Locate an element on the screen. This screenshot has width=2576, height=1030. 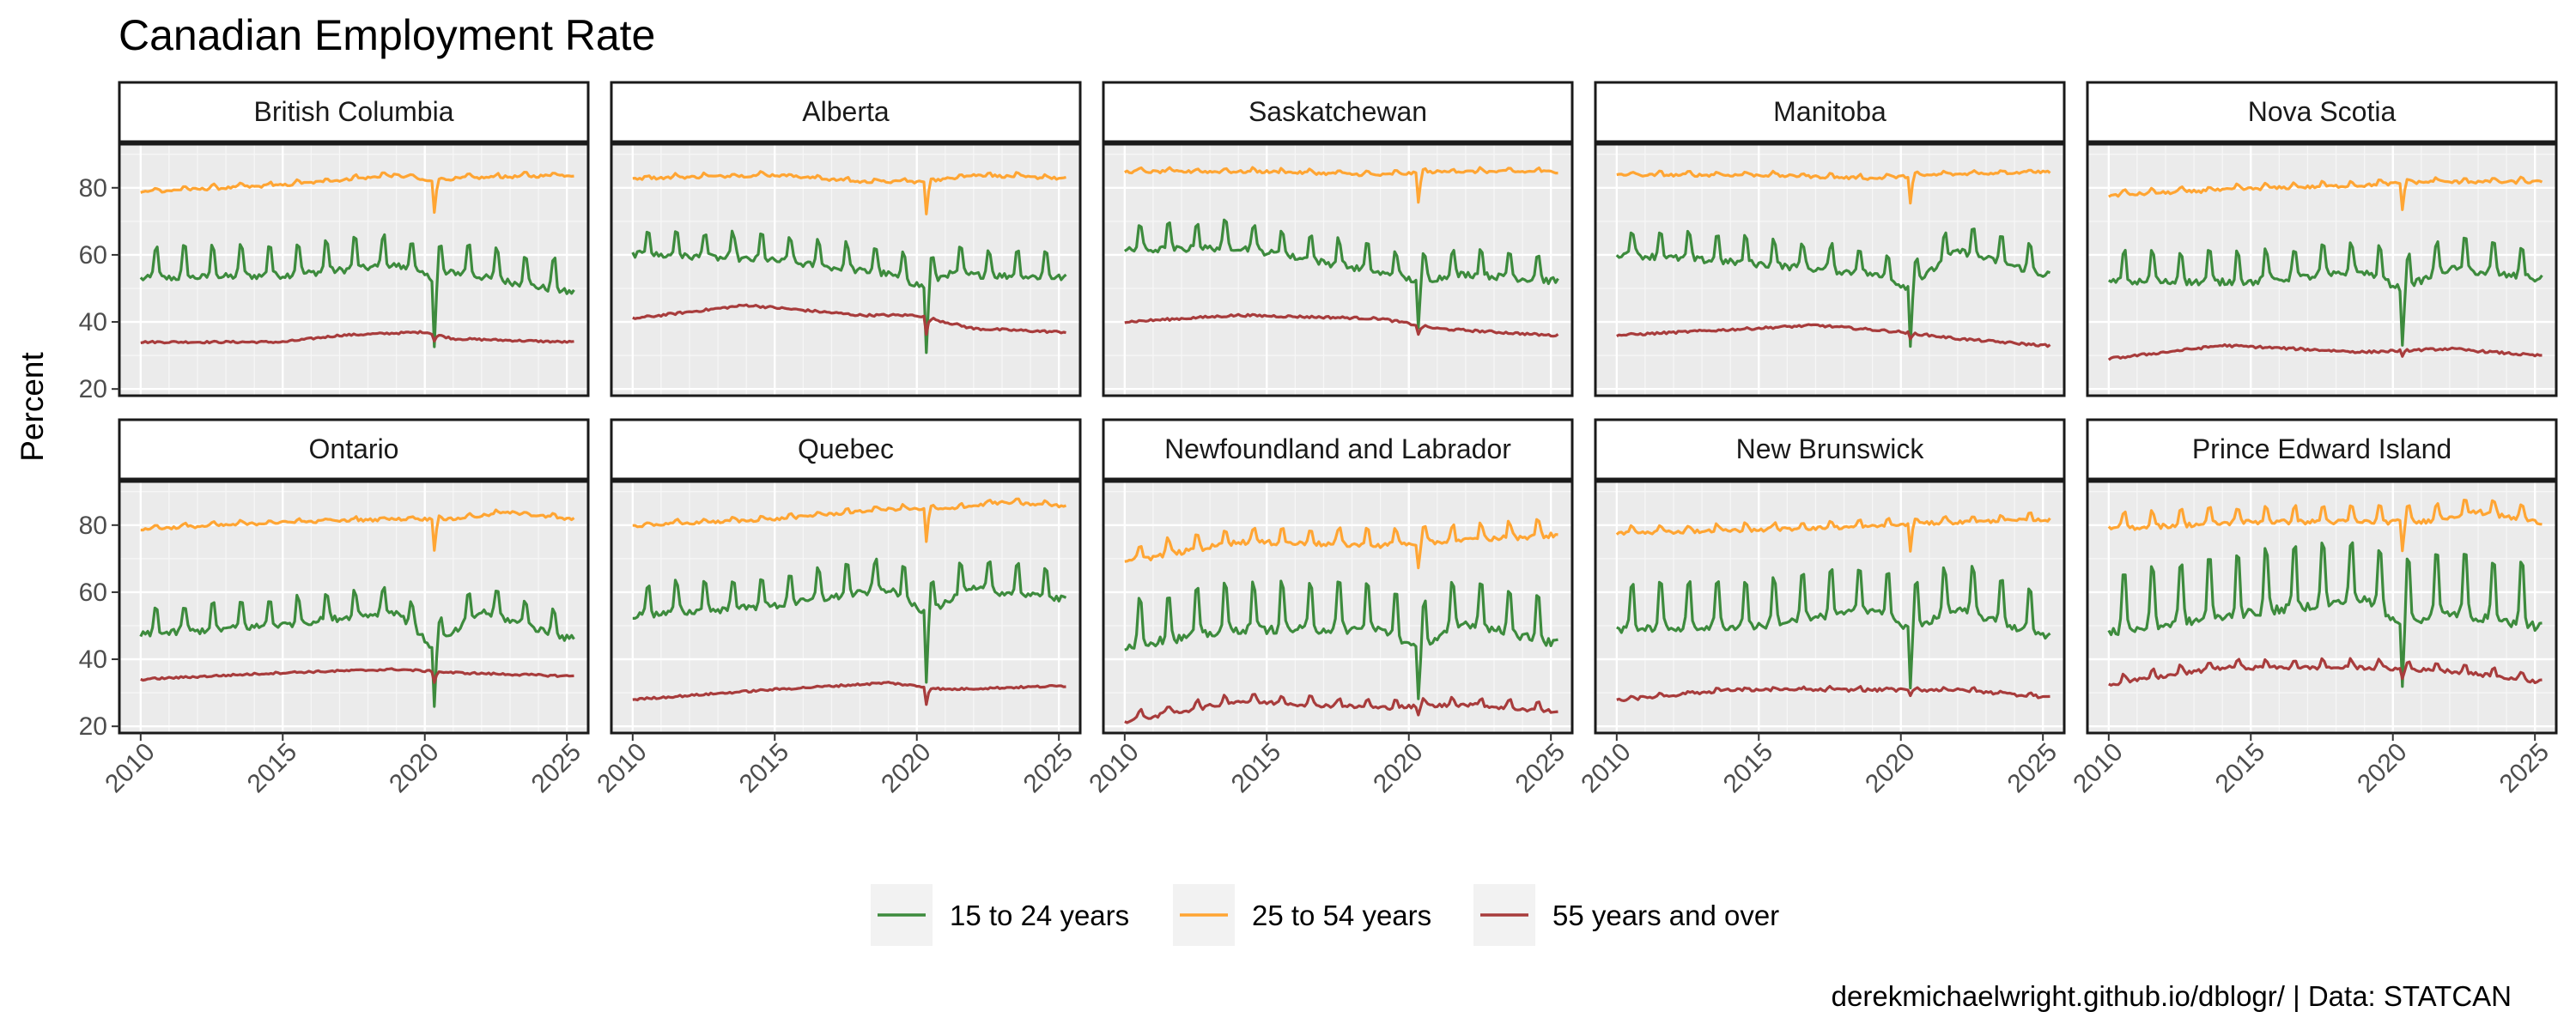
panel-manitoba: Manitoba is located at coordinates (1830, 239).